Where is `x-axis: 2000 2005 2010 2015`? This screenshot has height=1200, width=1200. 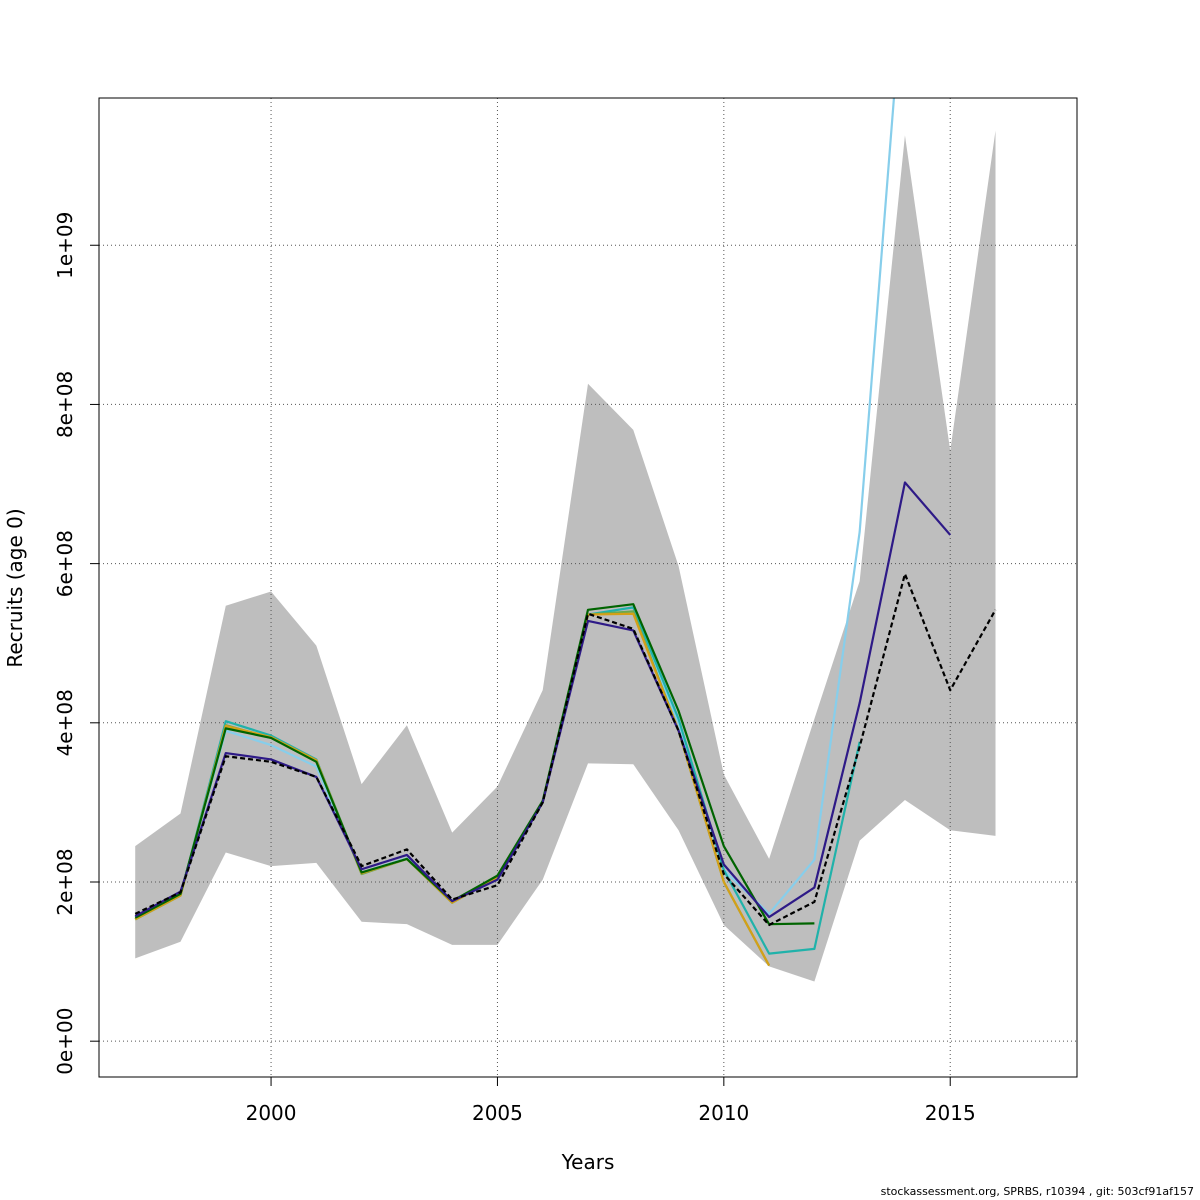
x-axis: 2000 2005 2010 2015 is located at coordinates (611, 1101).